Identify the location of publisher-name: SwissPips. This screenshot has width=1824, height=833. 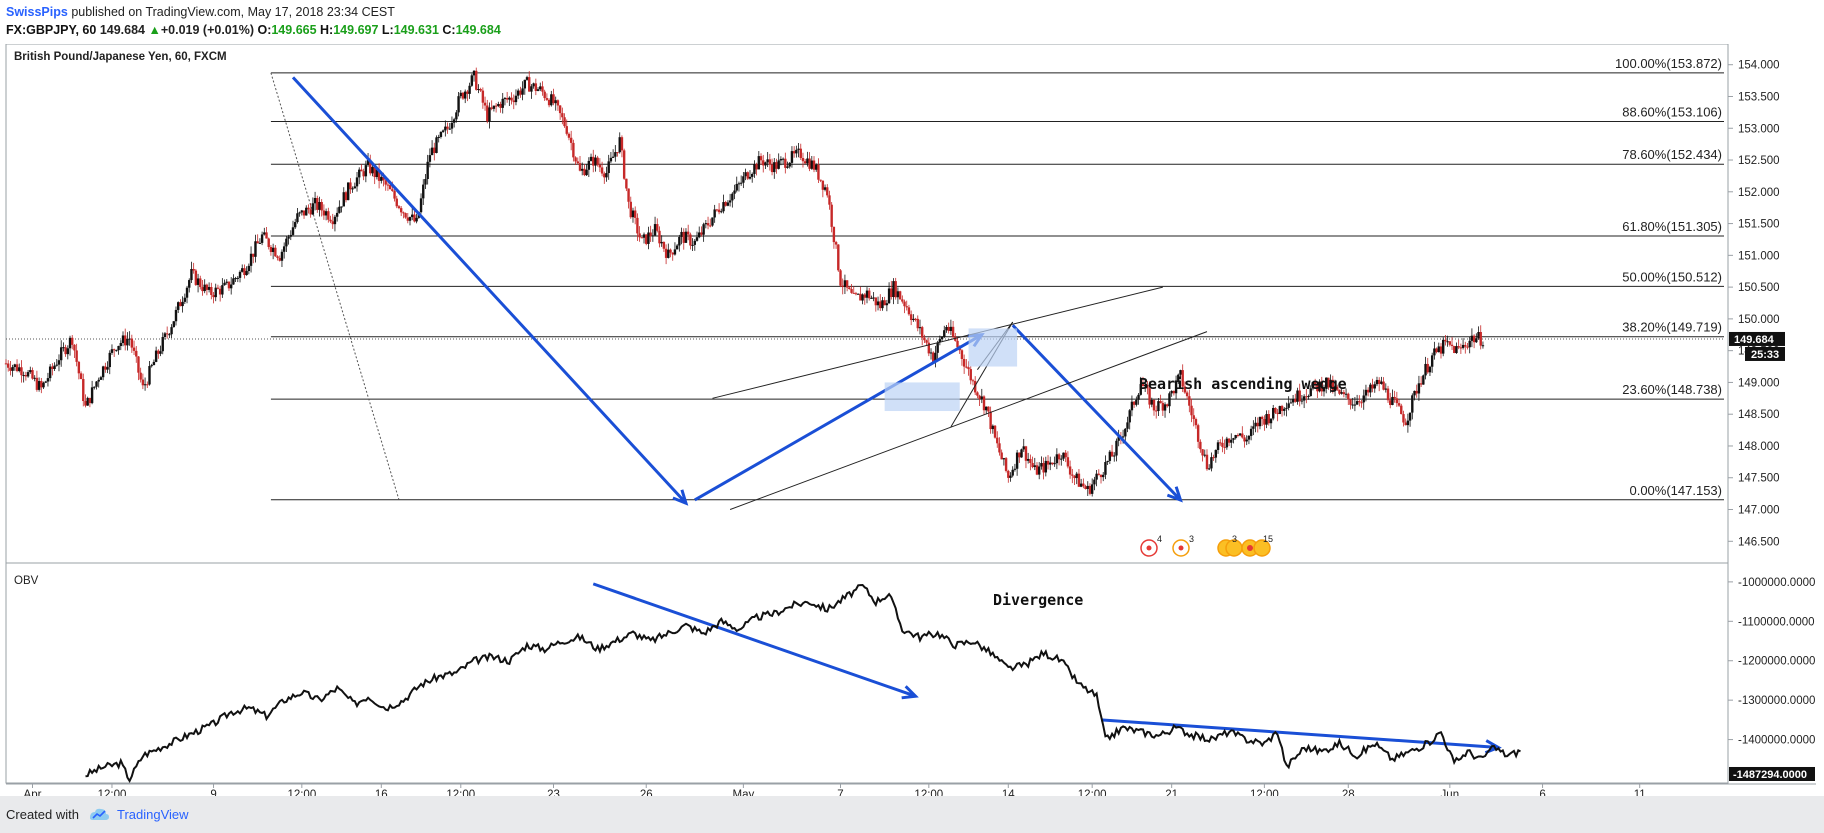
(37, 12).